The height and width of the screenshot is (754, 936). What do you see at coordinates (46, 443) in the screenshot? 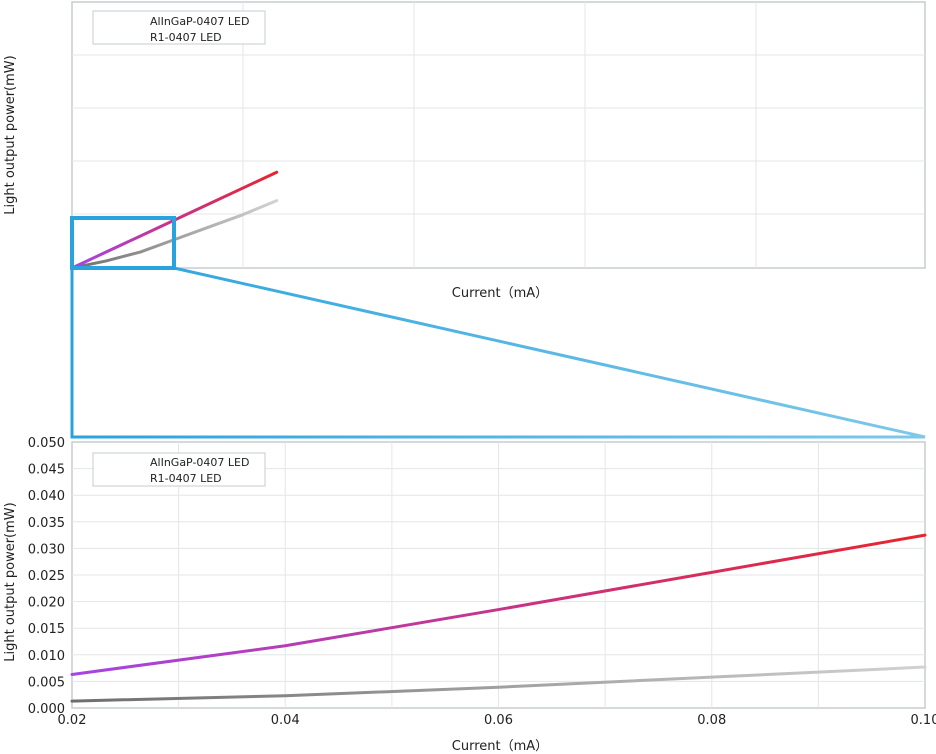
I see `y-tick-label: 0.050` at bounding box center [46, 443].